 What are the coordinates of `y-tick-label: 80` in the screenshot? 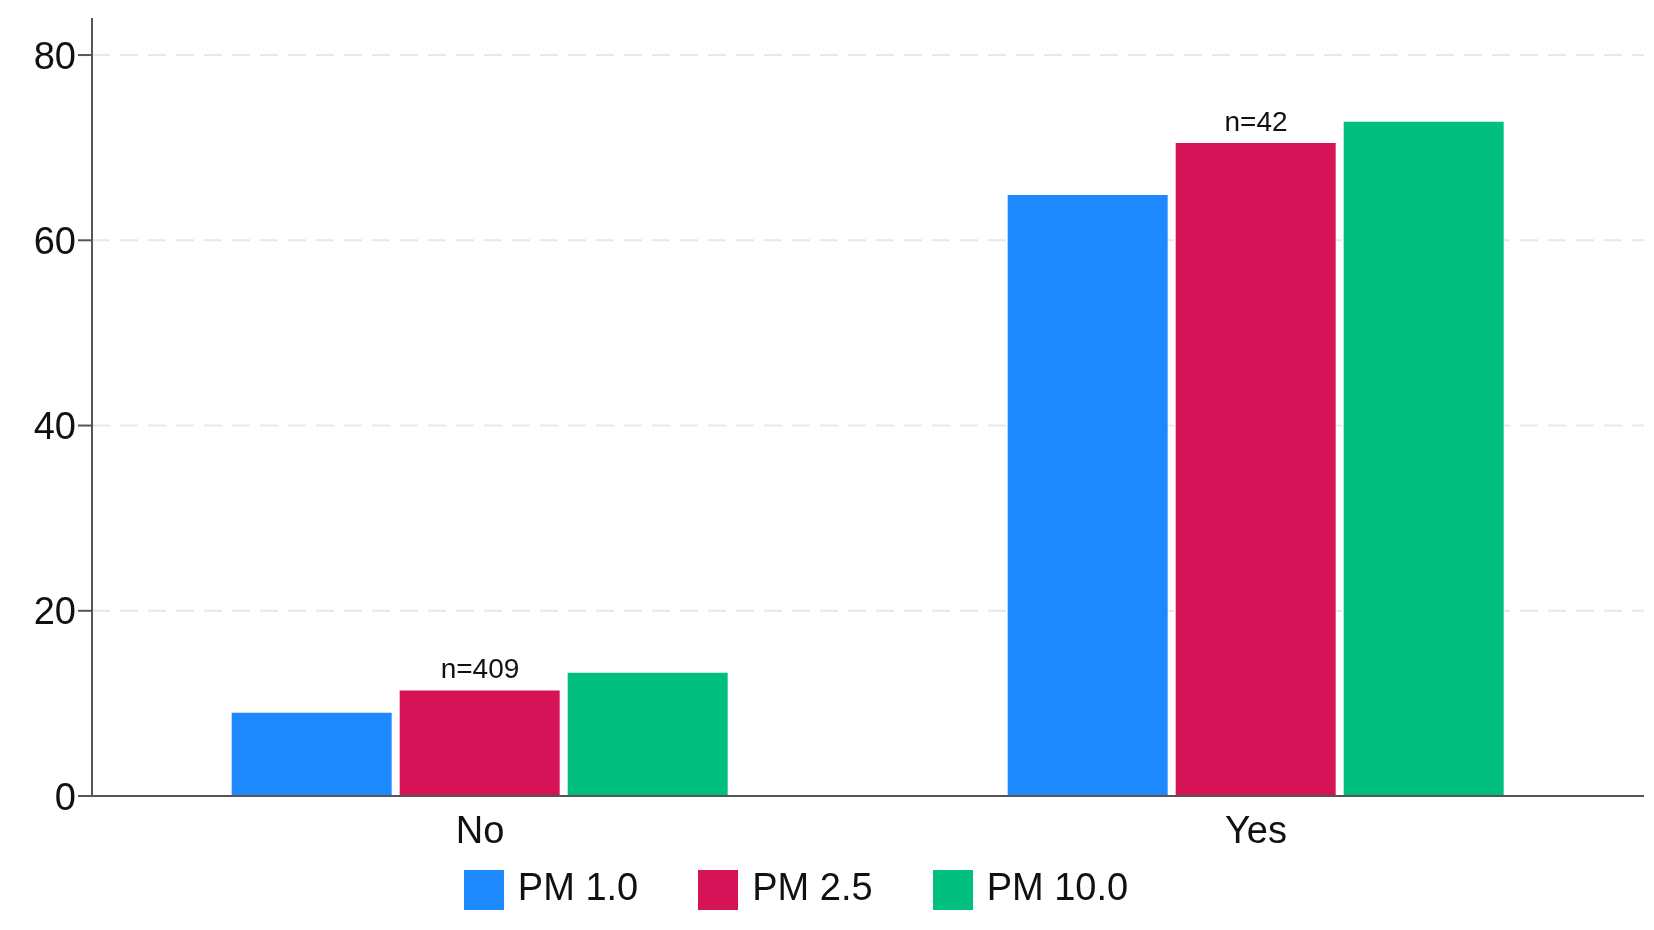 It's located at (54, 55).